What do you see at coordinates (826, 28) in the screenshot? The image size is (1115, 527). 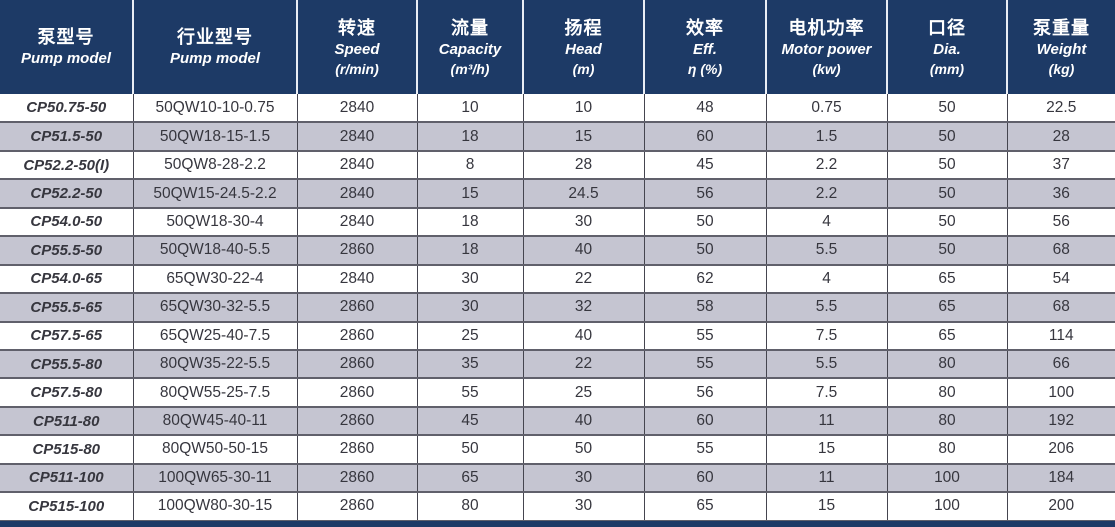 I see `column-title-zh: 电机功率` at bounding box center [826, 28].